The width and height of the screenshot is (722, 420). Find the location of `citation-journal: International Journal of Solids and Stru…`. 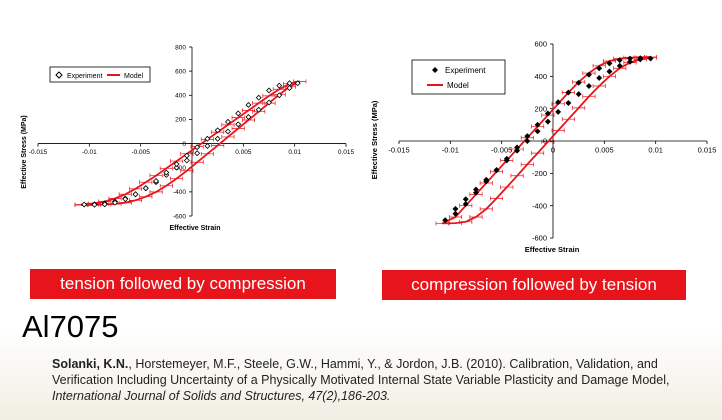

citation-journal: International Journal of Solids and Stru… is located at coordinates (221, 396).